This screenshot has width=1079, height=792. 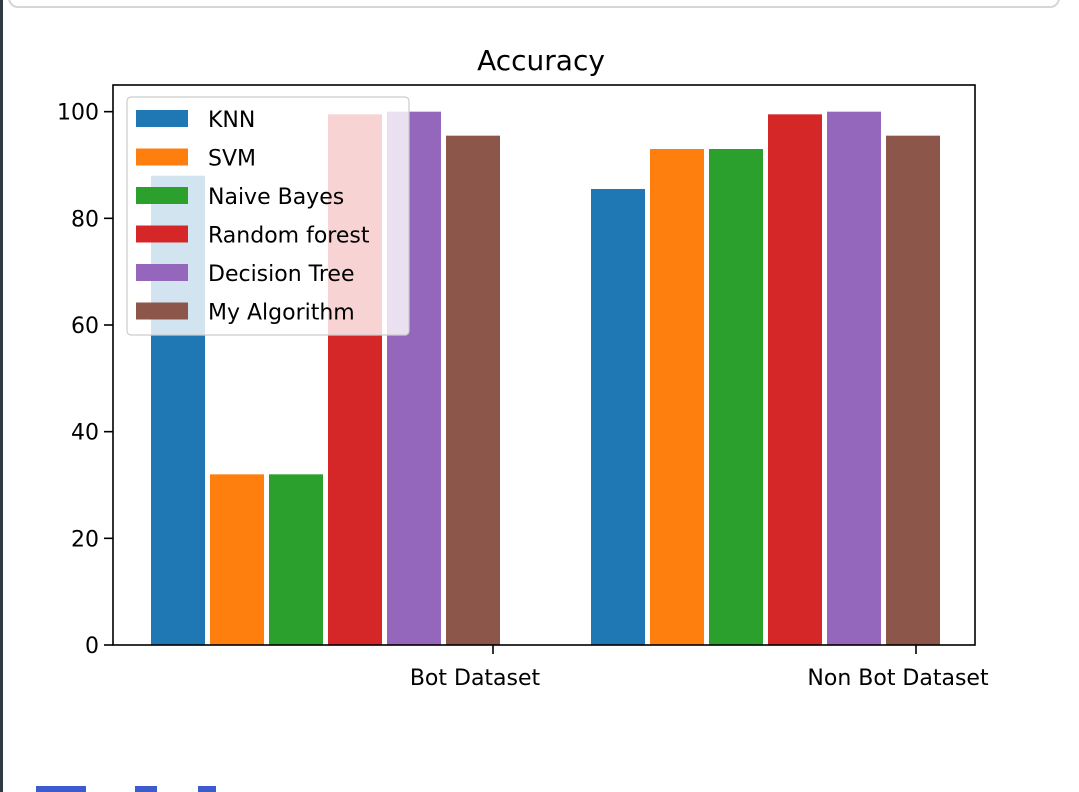 What do you see at coordinates (85, 326) in the screenshot?
I see `y-tick-label: 60` at bounding box center [85, 326].